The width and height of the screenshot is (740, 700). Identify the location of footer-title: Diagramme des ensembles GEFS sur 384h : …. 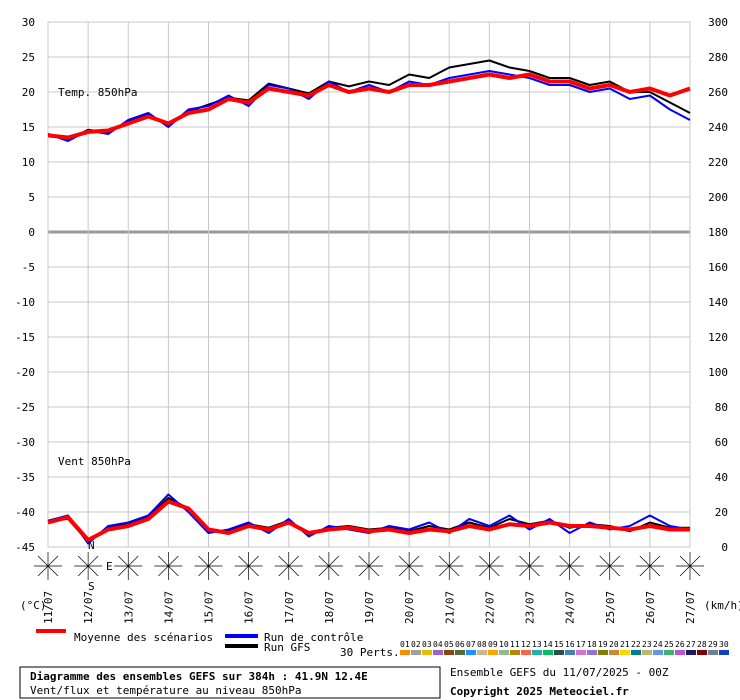
(199, 676).